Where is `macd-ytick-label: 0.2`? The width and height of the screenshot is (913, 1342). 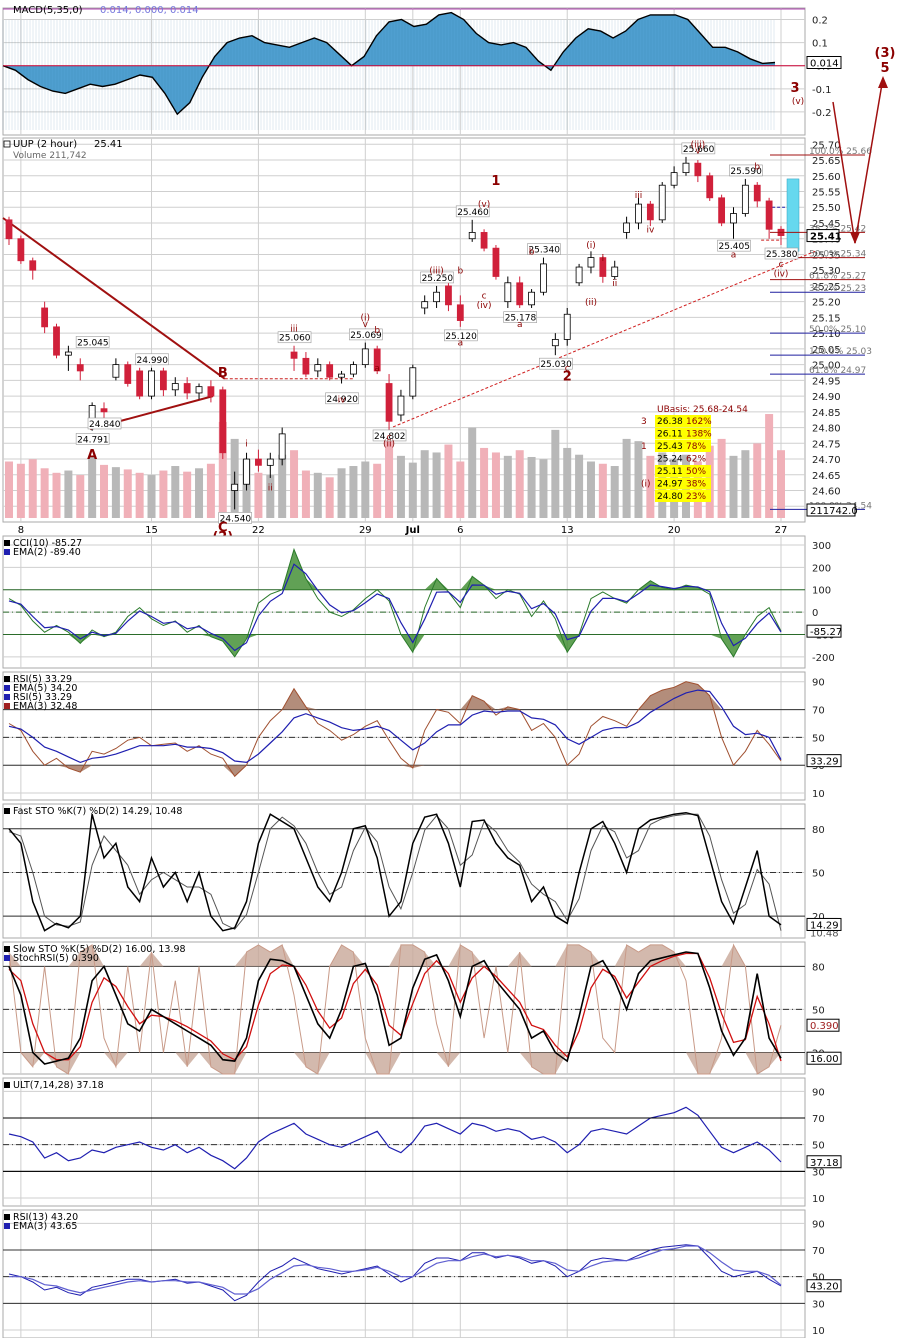 macd-ytick-label: 0.2 is located at coordinates (820, 21).